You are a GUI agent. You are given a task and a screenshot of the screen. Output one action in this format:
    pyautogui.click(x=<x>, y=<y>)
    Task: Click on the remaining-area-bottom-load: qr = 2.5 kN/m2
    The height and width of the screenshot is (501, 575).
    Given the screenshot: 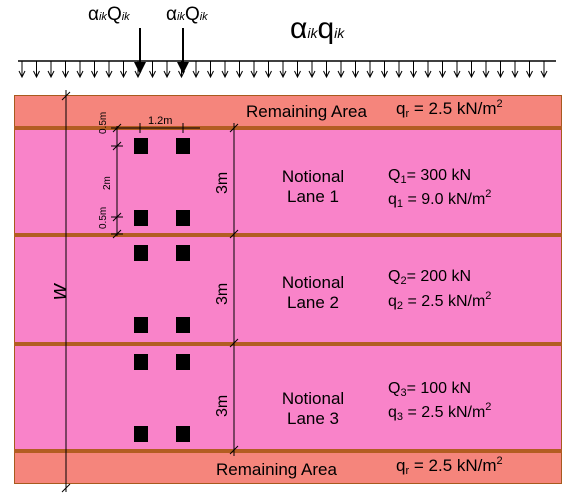 What is the action you would take?
    pyautogui.click(x=449, y=466)
    